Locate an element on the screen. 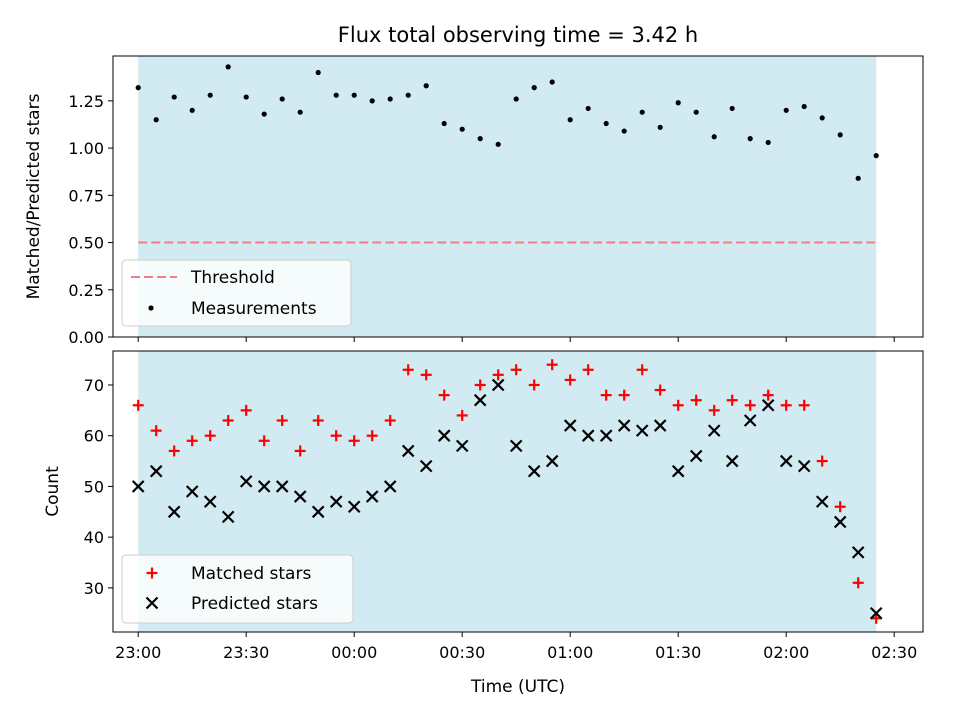  y-tick-label: 0.00 is located at coordinates (86, 337).